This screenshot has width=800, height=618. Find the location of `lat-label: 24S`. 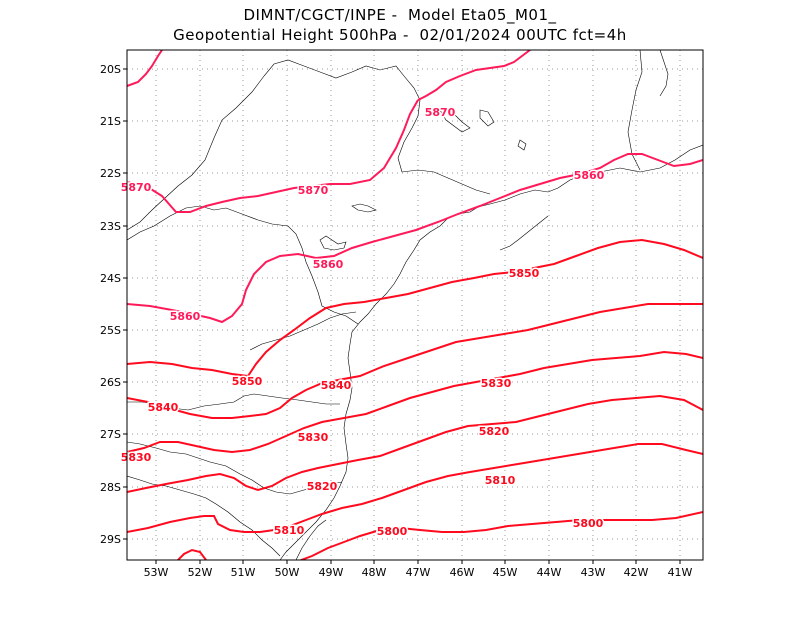

lat-label: 24S is located at coordinates (110, 278).